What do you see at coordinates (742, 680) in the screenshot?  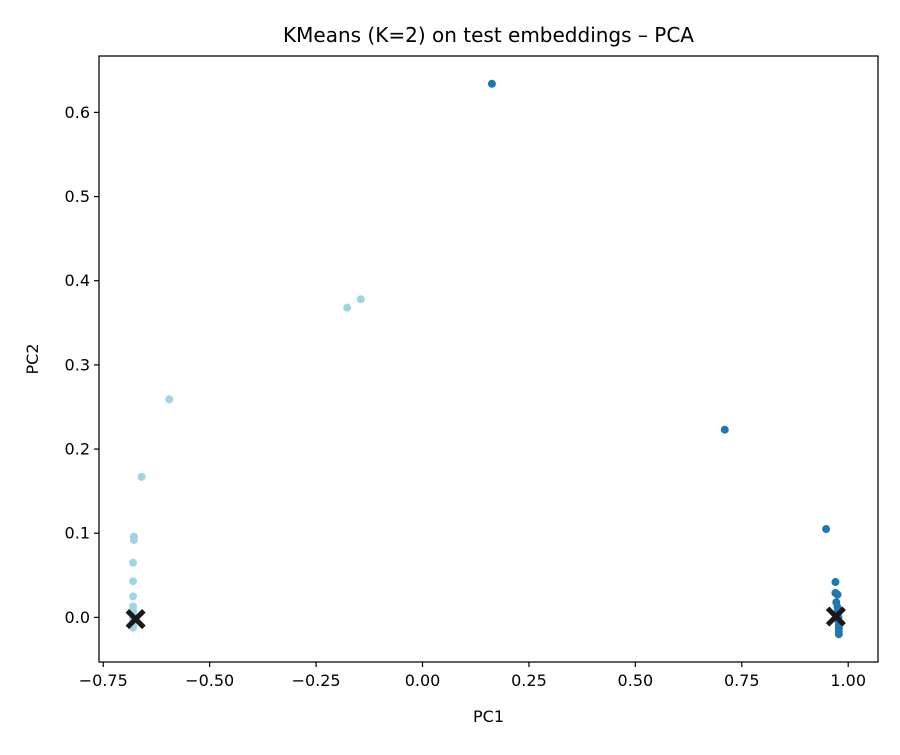 I see `x-tick-label: 0.75` at bounding box center [742, 680].